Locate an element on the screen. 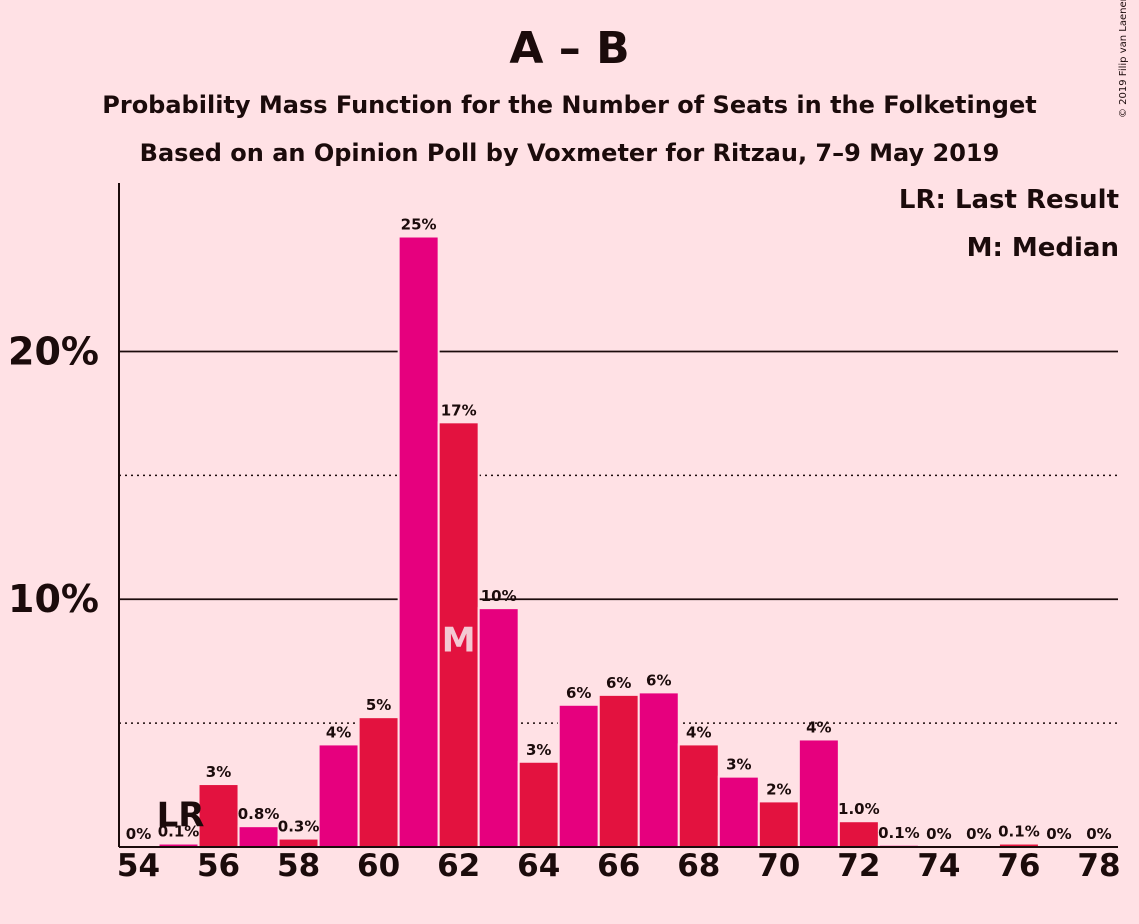 Image resolution: width=1139 pixels, height=924 pixels. x-tick-label: 76 is located at coordinates (1018, 866).